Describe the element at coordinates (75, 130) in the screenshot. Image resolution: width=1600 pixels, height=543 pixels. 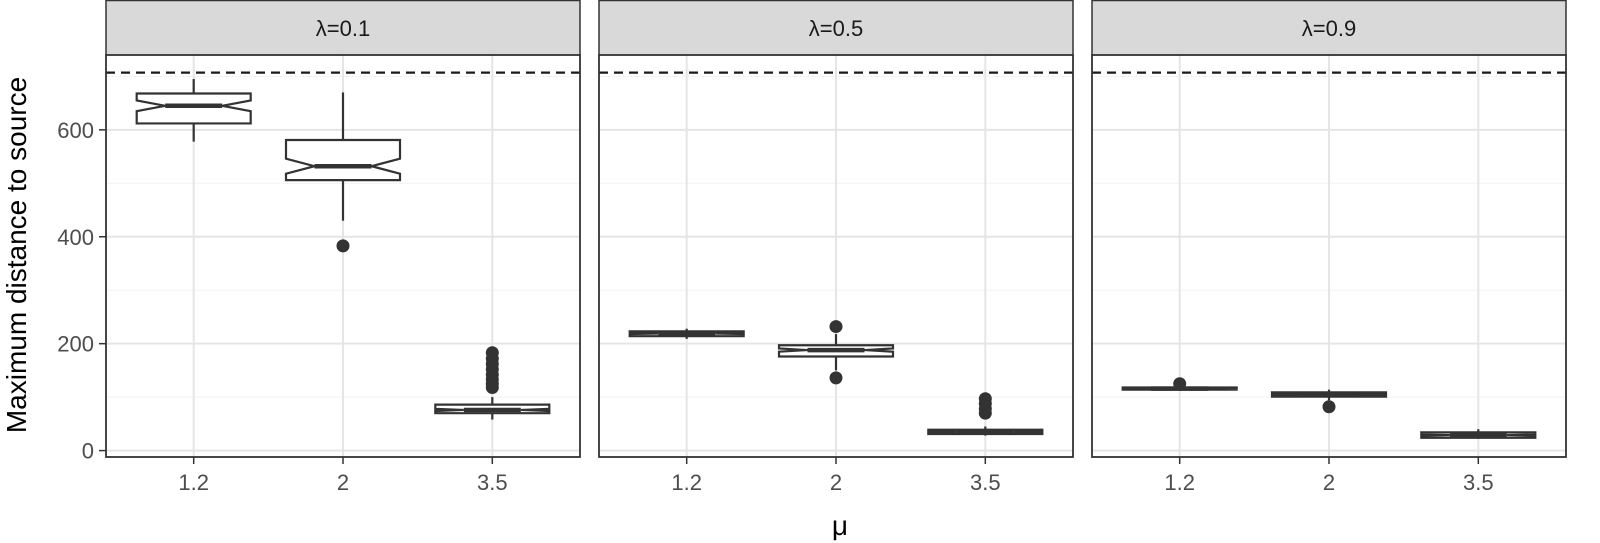
I see `y-tick-label: 600` at that location.